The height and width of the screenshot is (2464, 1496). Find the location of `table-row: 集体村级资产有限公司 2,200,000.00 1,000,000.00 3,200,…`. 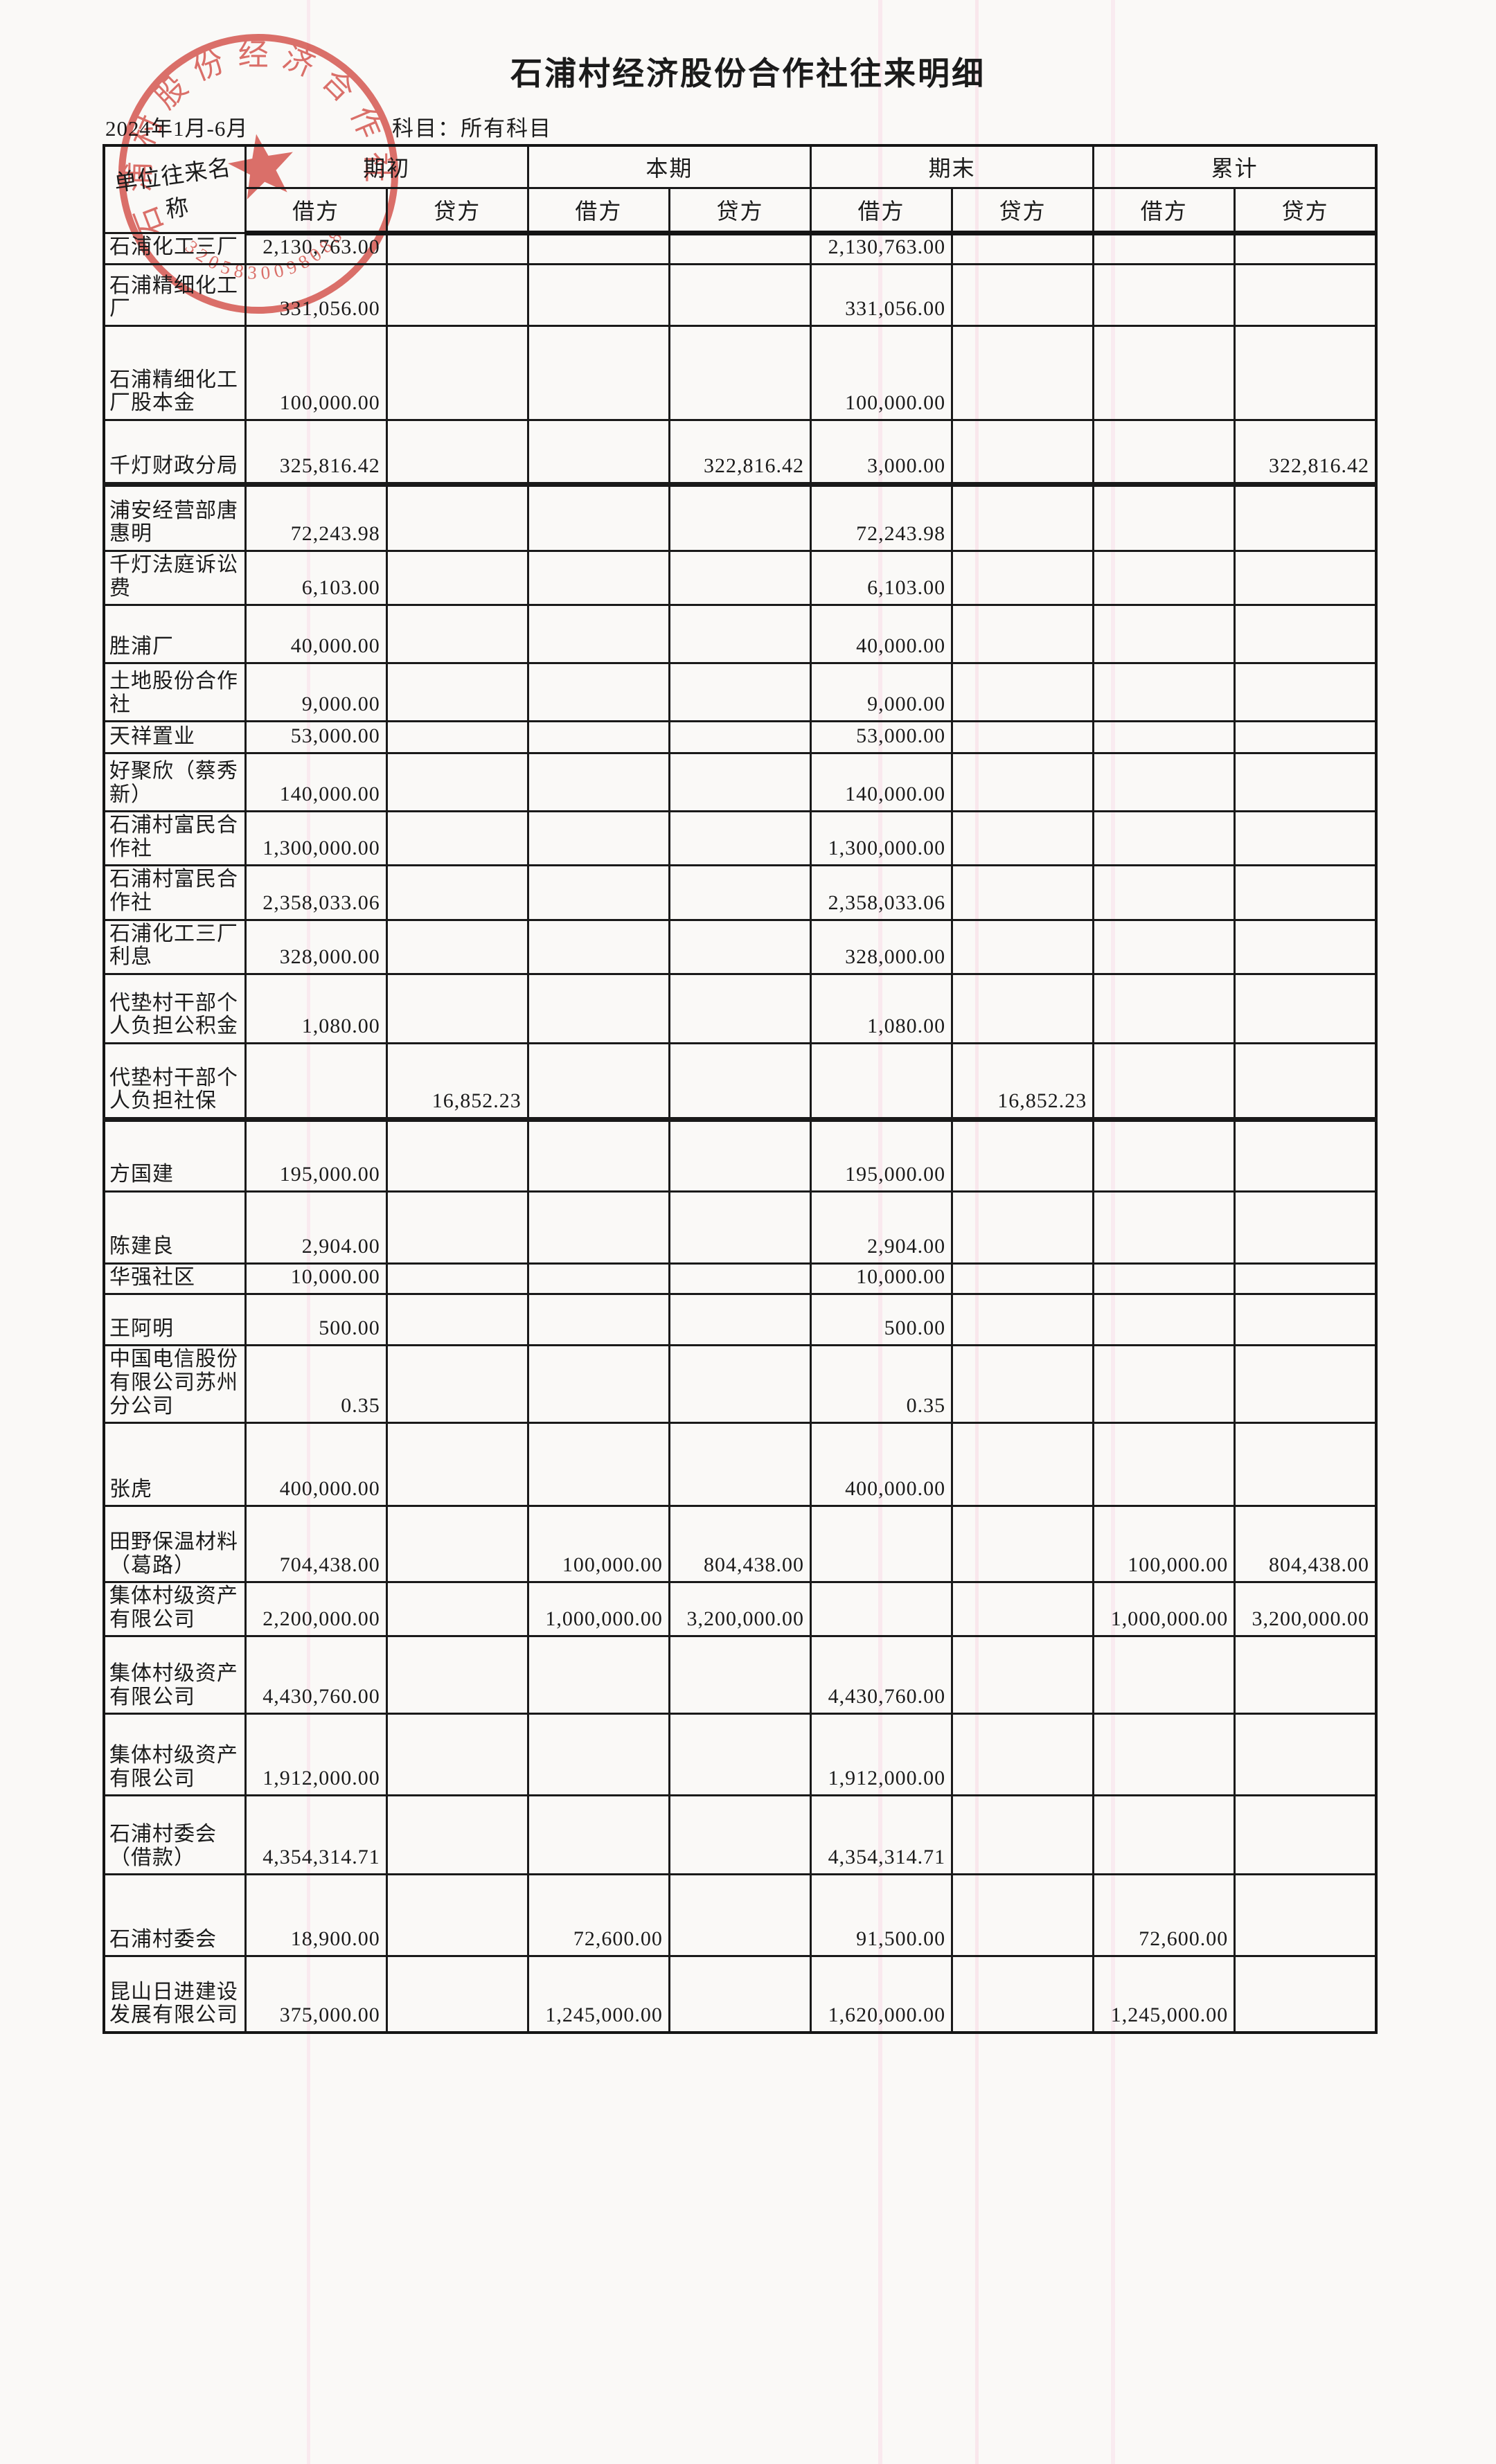

table-row: 集体村级资产有限公司 2,200,000.00 1,000,000.00 3,200,… is located at coordinates (740, 1609).